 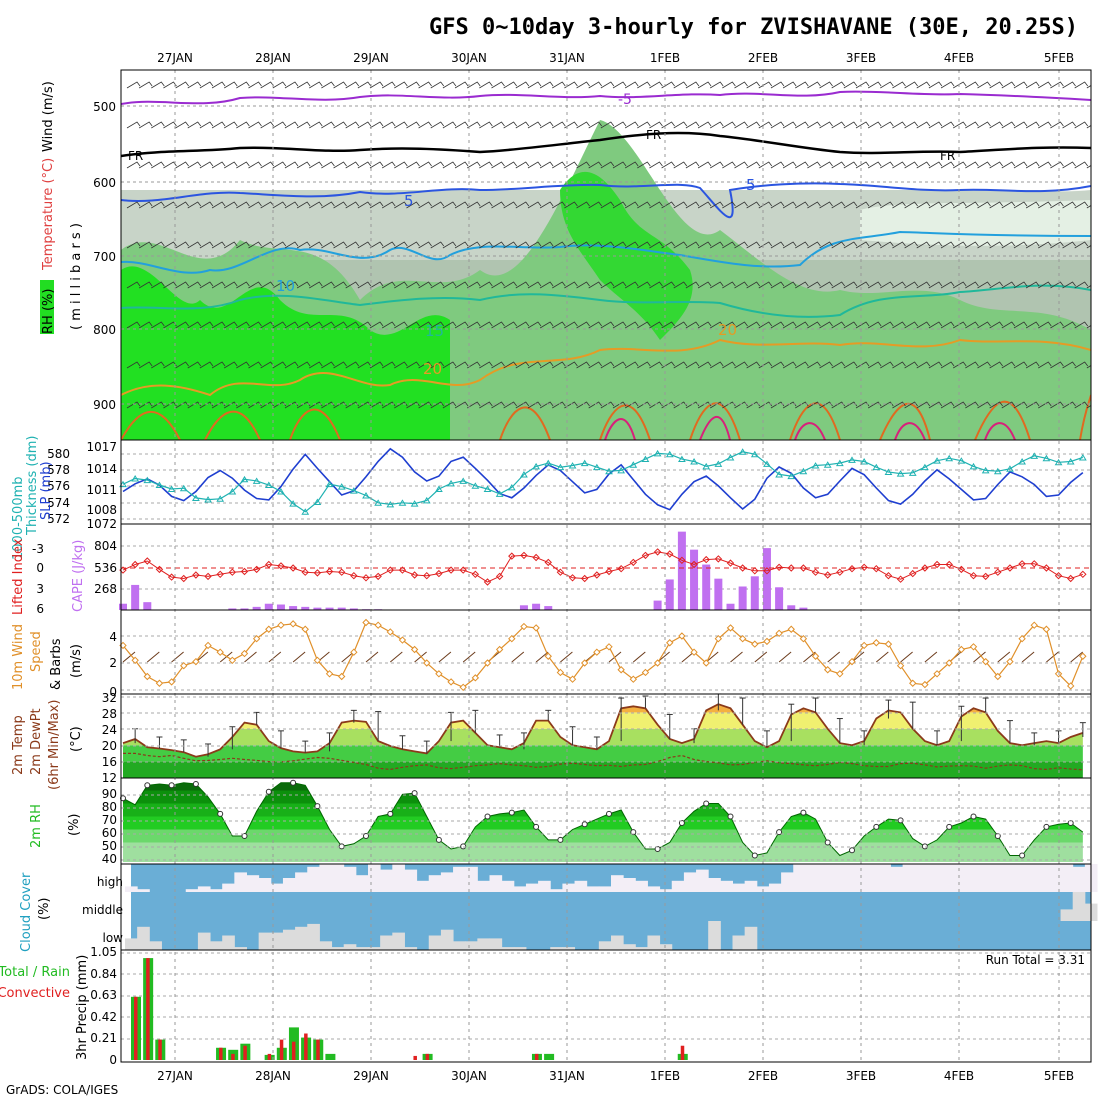 I want to click on wind-ylabel-1: 10m Wind, so click(x=18, y=657).